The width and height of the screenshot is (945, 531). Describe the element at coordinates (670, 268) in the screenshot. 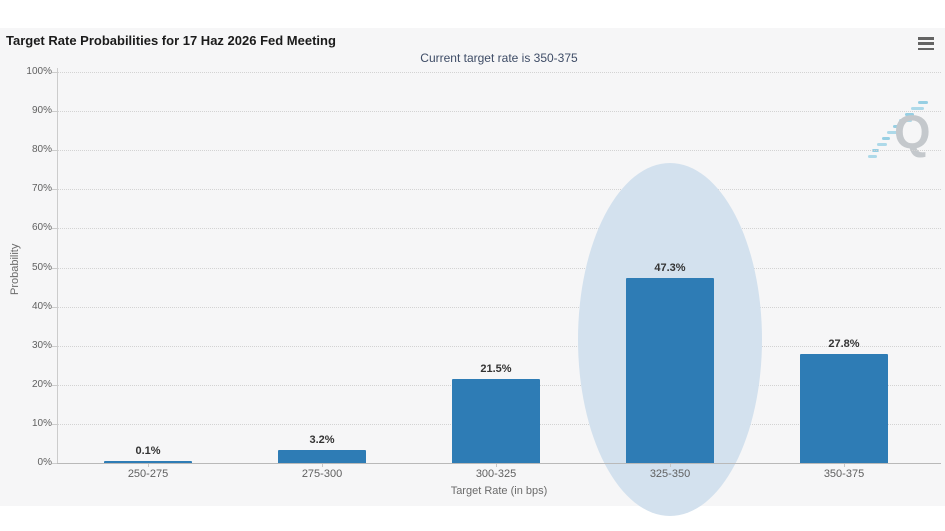

I see `bar-value-label: 47.3%` at that location.